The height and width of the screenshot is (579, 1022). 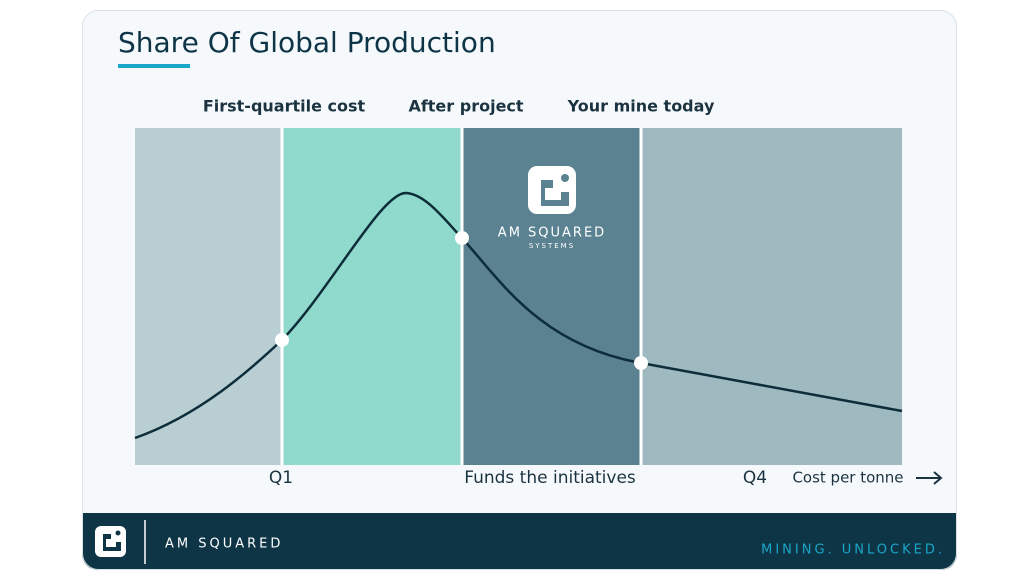 What do you see at coordinates (154, 66) in the screenshot?
I see `title-underline` at bounding box center [154, 66].